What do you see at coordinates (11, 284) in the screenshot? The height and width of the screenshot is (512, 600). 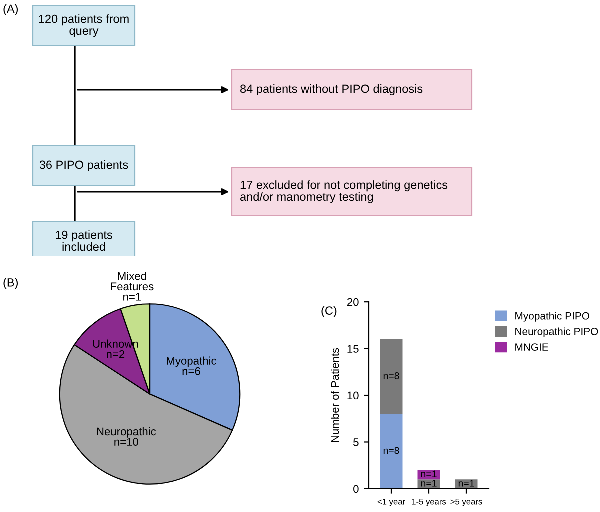 I see `chart-title: (B)` at bounding box center [11, 284].